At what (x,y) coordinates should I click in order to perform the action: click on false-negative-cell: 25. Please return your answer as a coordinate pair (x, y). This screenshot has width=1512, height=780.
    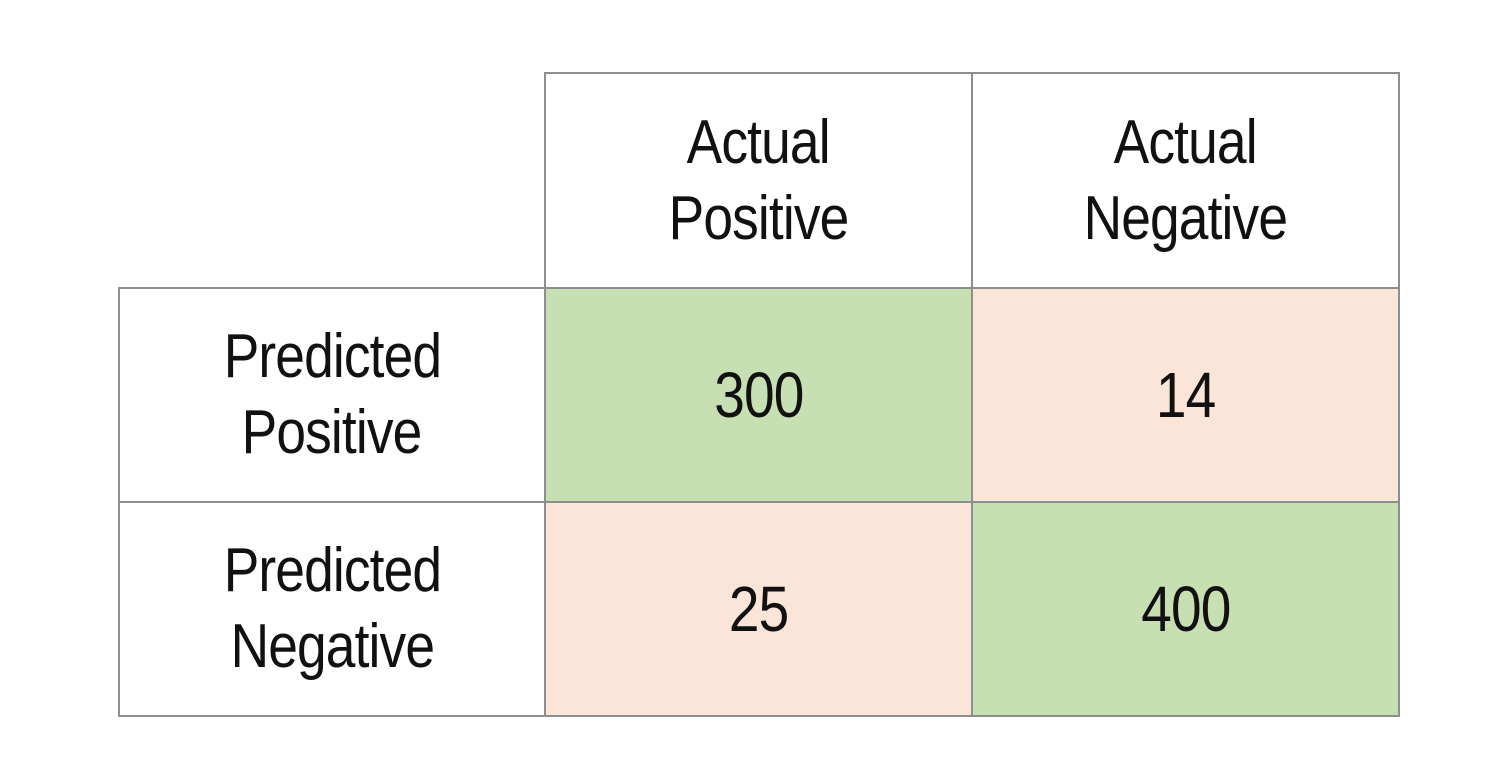
    Looking at the image, I should click on (758, 609).